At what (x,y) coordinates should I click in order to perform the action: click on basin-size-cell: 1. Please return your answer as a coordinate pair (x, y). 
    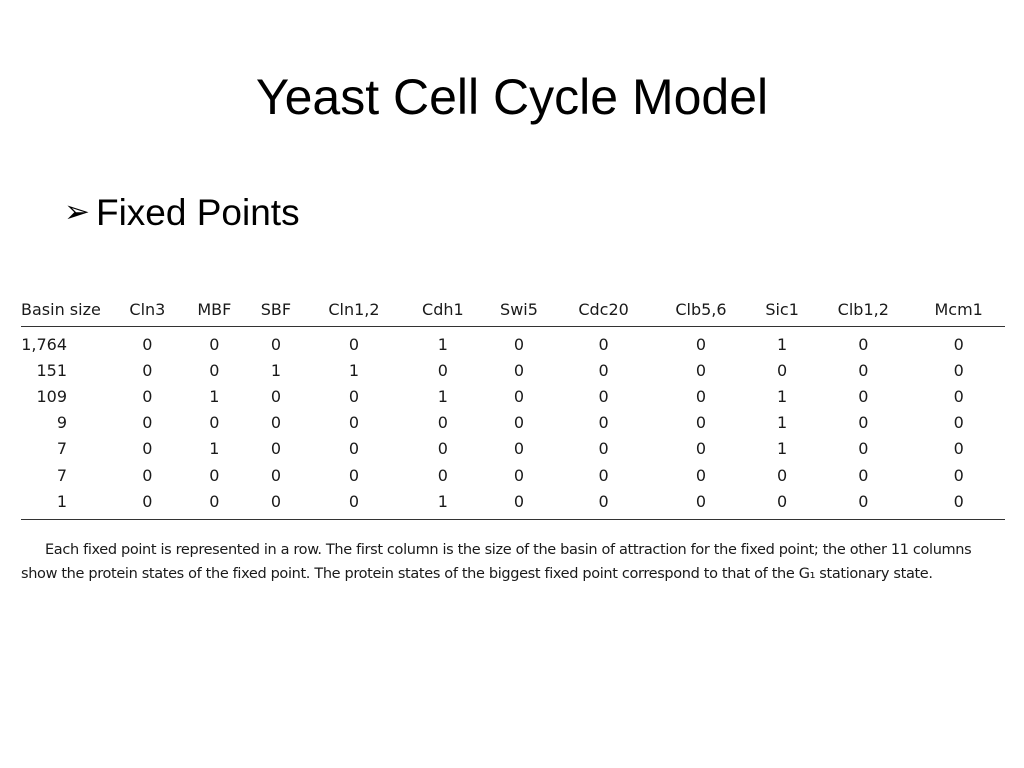
    Looking at the image, I should click on (67, 504).